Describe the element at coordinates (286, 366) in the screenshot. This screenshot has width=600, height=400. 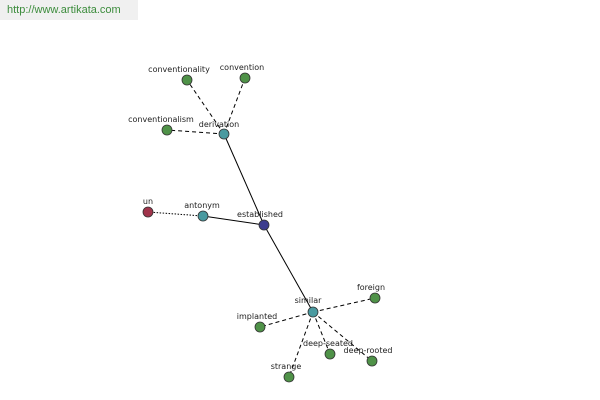
I see `node-label: strange` at that location.